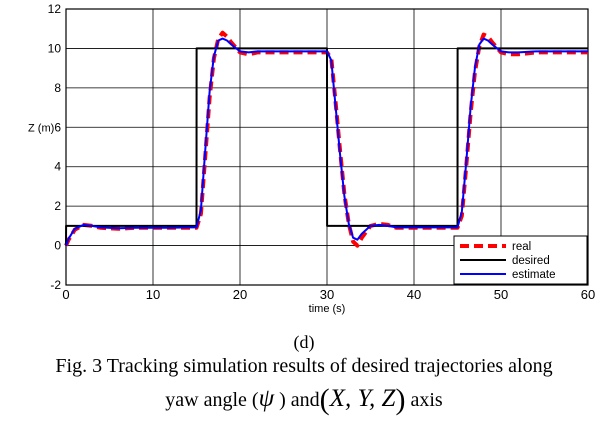 The width and height of the screenshot is (608, 423). I want to click on x-tick-label: 10, so click(153, 294).